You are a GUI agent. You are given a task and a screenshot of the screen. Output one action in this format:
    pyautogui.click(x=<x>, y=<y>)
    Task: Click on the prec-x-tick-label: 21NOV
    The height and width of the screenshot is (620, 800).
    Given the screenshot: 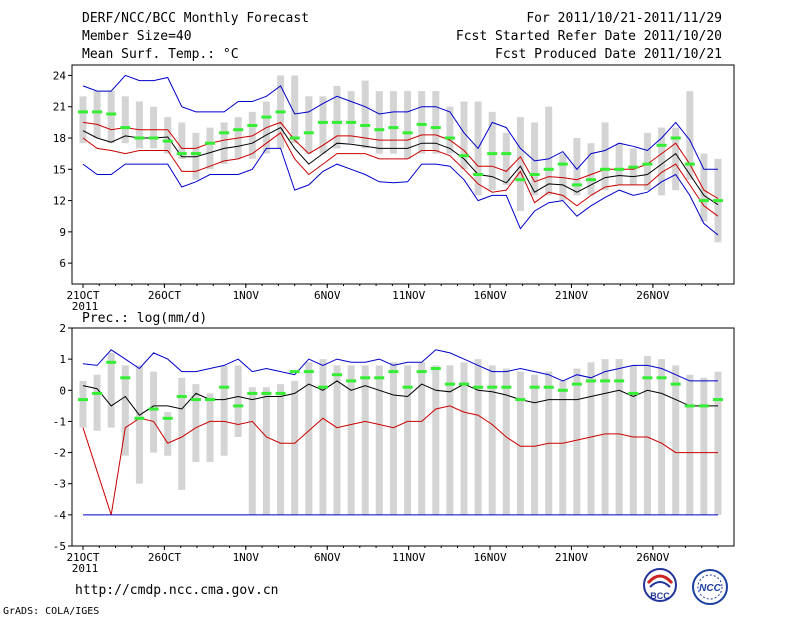 What is the action you would take?
    pyautogui.click(x=571, y=557)
    